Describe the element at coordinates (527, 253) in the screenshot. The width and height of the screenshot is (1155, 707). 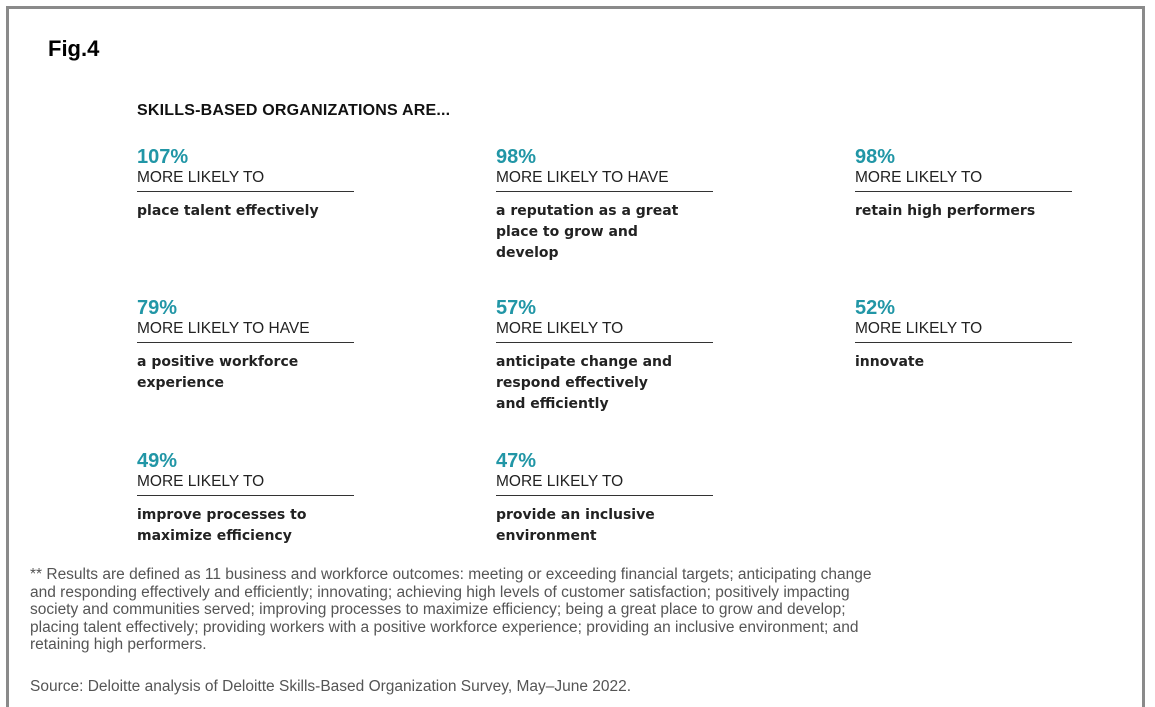
I see `description-line: develop` at that location.